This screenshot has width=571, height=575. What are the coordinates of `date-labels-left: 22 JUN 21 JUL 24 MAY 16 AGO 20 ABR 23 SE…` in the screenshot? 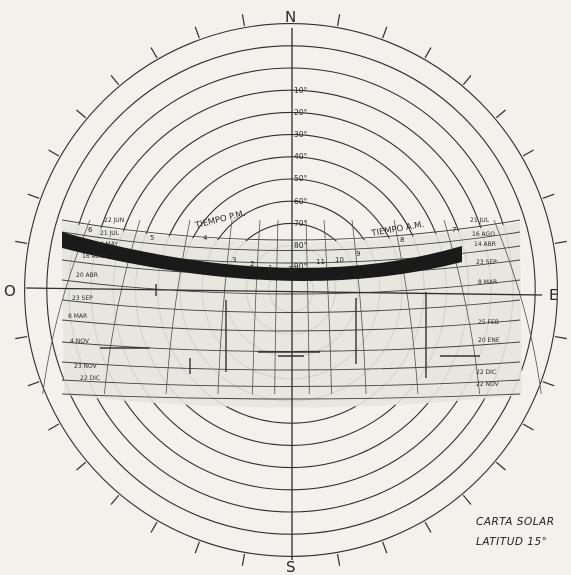 It's located at (96, 299).